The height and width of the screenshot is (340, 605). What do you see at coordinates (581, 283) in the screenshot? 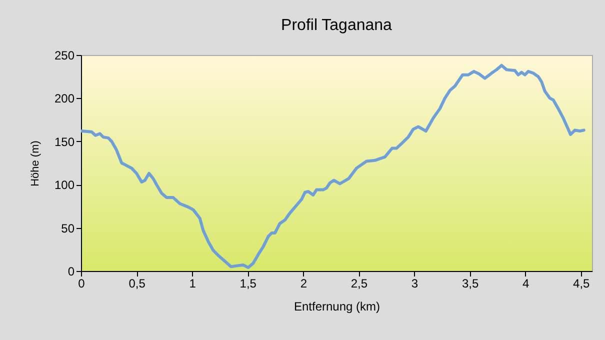
I see `x-tick-label: 4,5` at bounding box center [581, 283].